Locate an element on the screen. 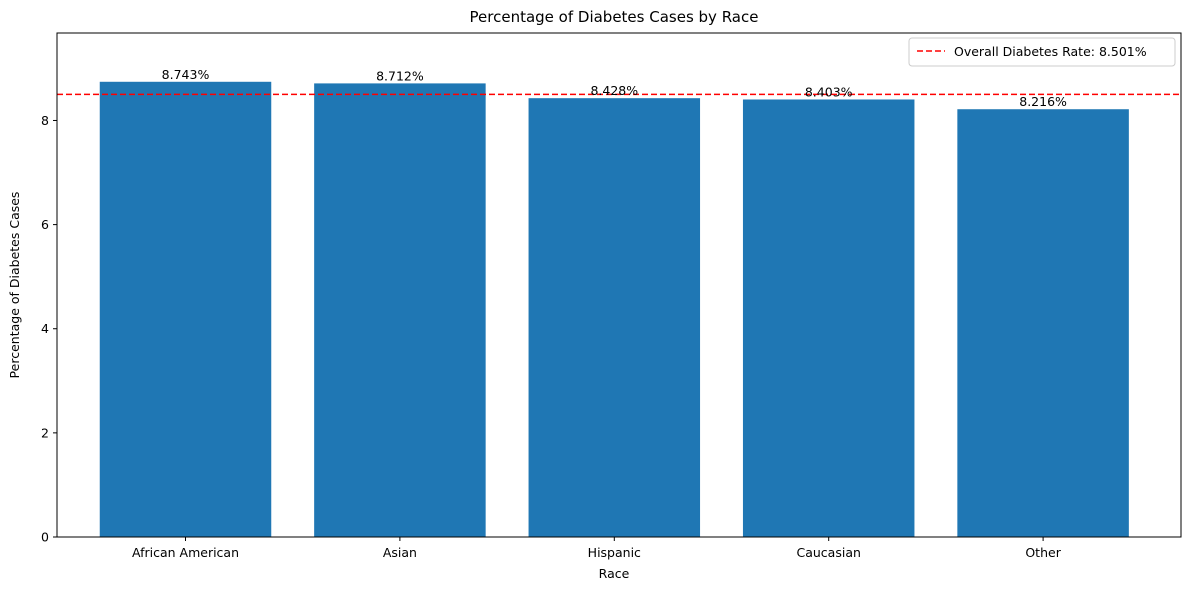 The width and height of the screenshot is (1189, 590). x-tick-label: Caucasian is located at coordinates (828, 552).